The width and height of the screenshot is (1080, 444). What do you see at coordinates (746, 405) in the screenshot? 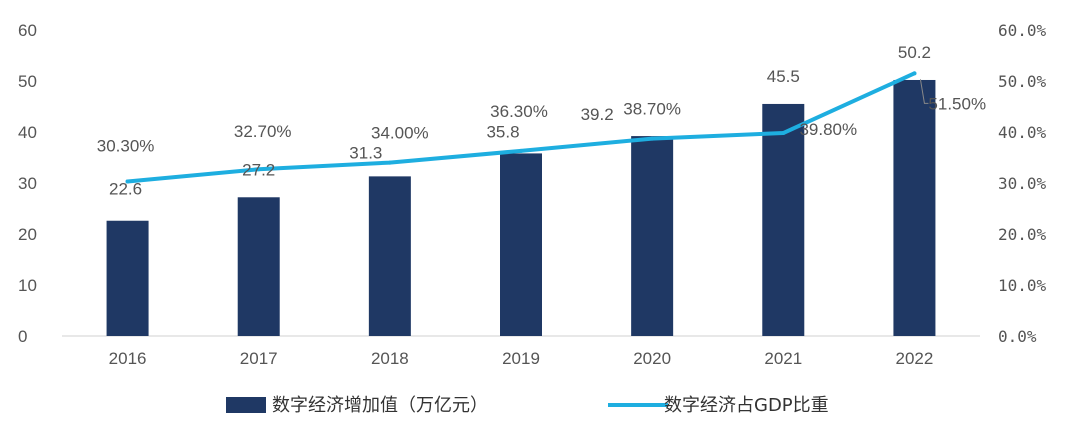
I see `legend-label-line: 数字经济占GDP比重` at bounding box center [746, 405].